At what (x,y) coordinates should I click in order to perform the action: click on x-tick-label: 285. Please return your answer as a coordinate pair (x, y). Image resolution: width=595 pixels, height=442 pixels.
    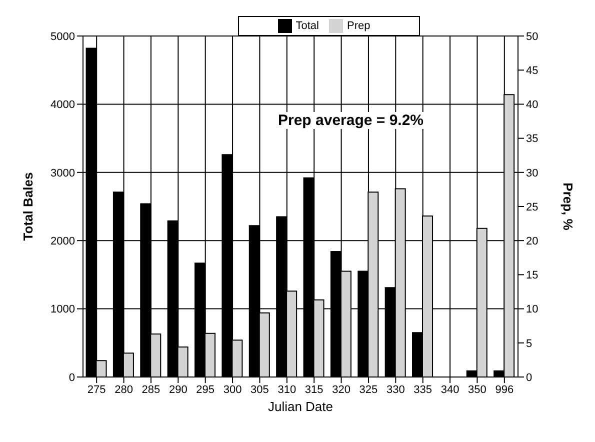
    Looking at the image, I should click on (151, 390).